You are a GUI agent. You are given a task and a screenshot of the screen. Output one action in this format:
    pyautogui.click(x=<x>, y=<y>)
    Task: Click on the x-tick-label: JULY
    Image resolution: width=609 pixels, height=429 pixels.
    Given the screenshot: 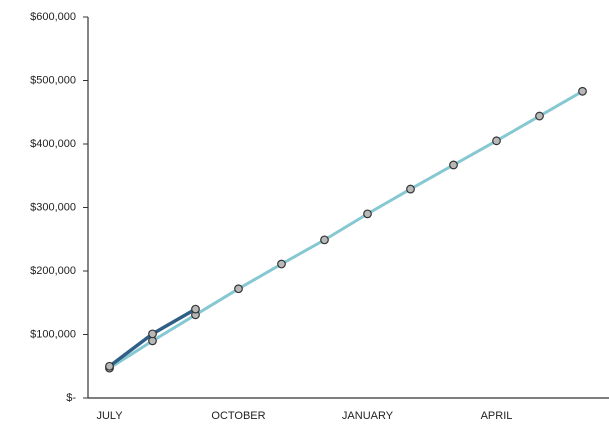 What is the action you would take?
    pyautogui.click(x=109, y=416)
    